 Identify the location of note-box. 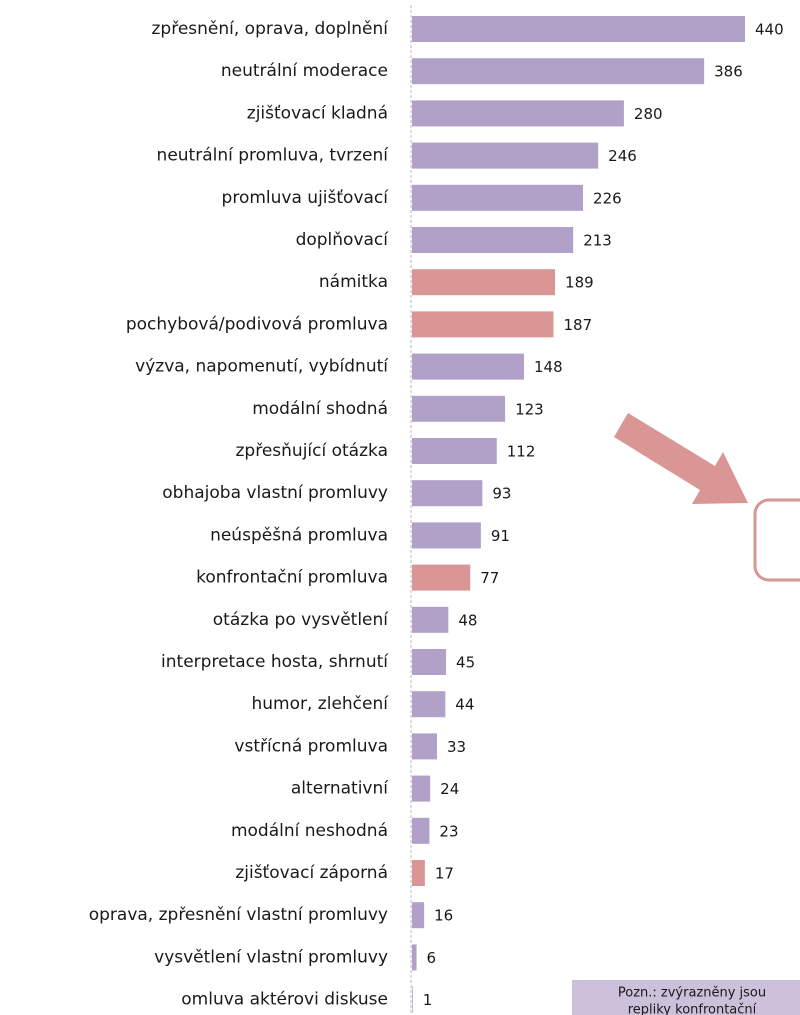
(686, 997).